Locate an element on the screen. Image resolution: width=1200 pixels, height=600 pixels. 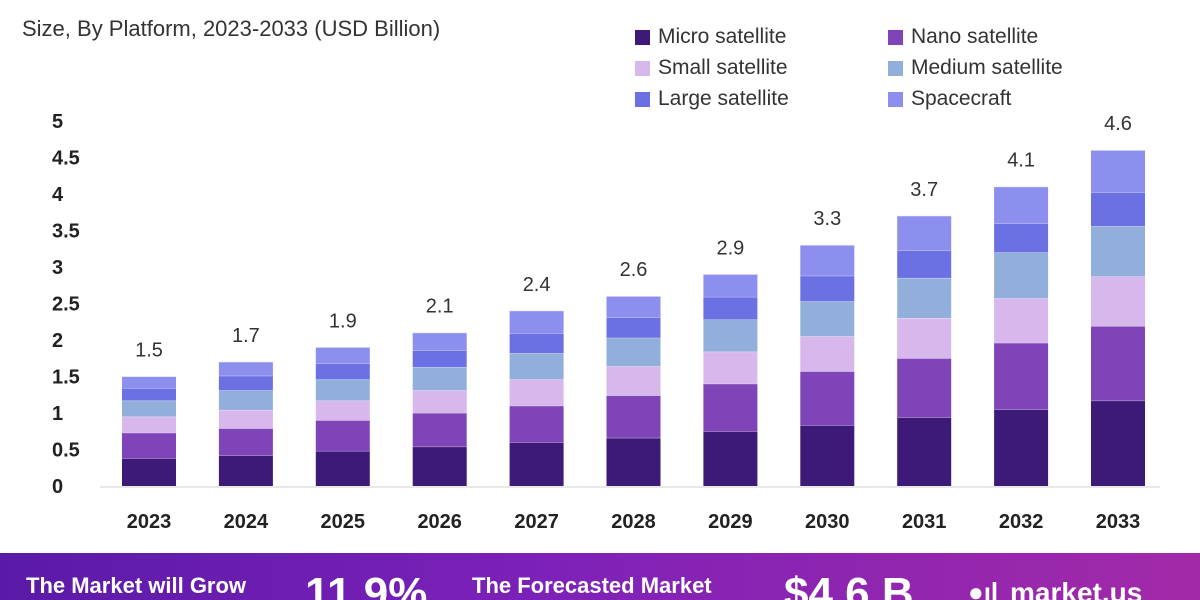
legend-item: Small satellite is located at coordinates (761, 68).